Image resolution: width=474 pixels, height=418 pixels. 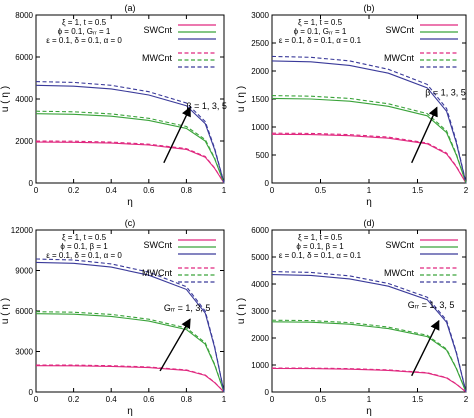 I want to click on y-tick-label: 2500, so click(x=260, y=43).